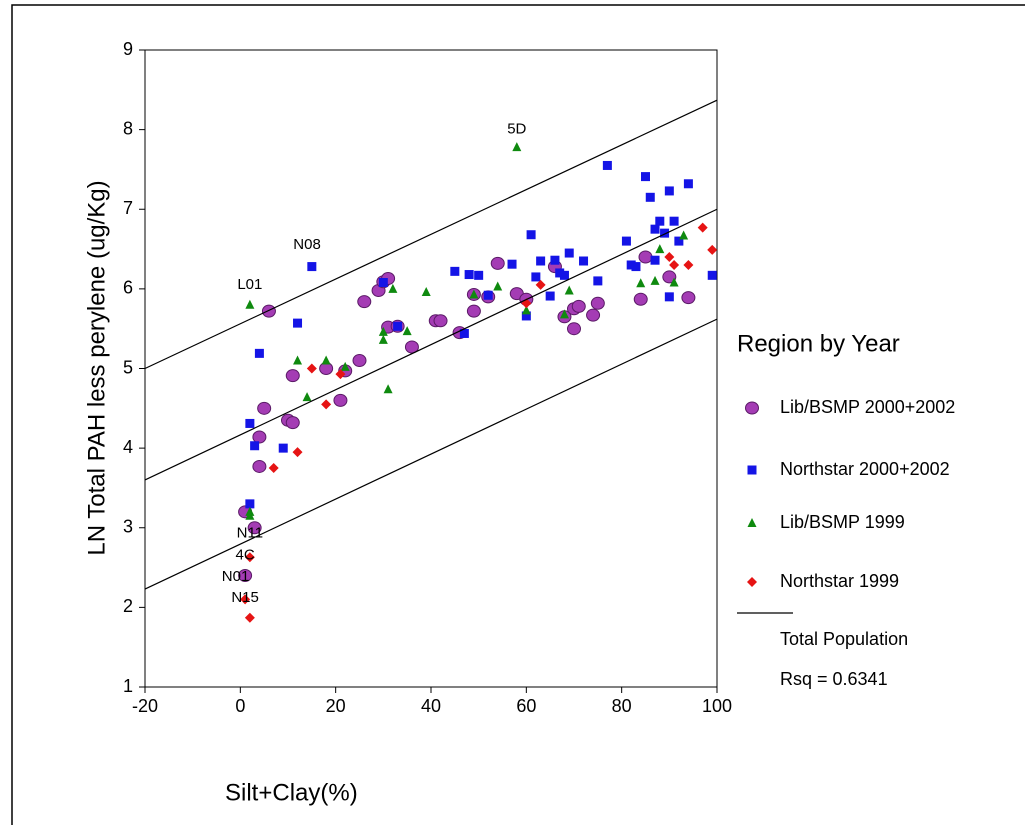  Describe the element at coordinates (128, 367) in the screenshot. I see `y-tick-label: 5` at that location.